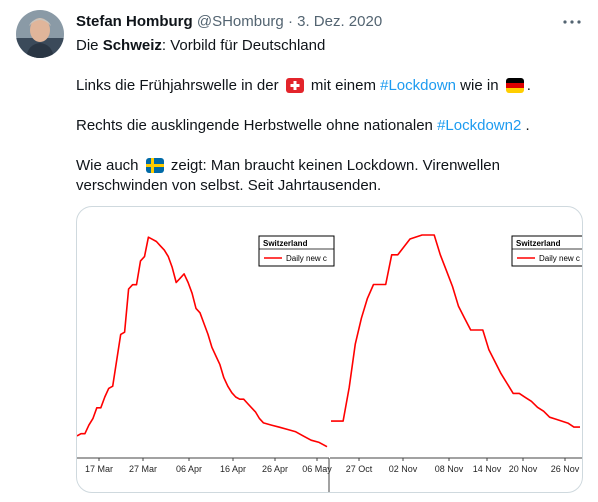  I want to click on tweet-header: Stefan Homburg @SHomburg · 3. Dez. 2020, so click(229, 22).